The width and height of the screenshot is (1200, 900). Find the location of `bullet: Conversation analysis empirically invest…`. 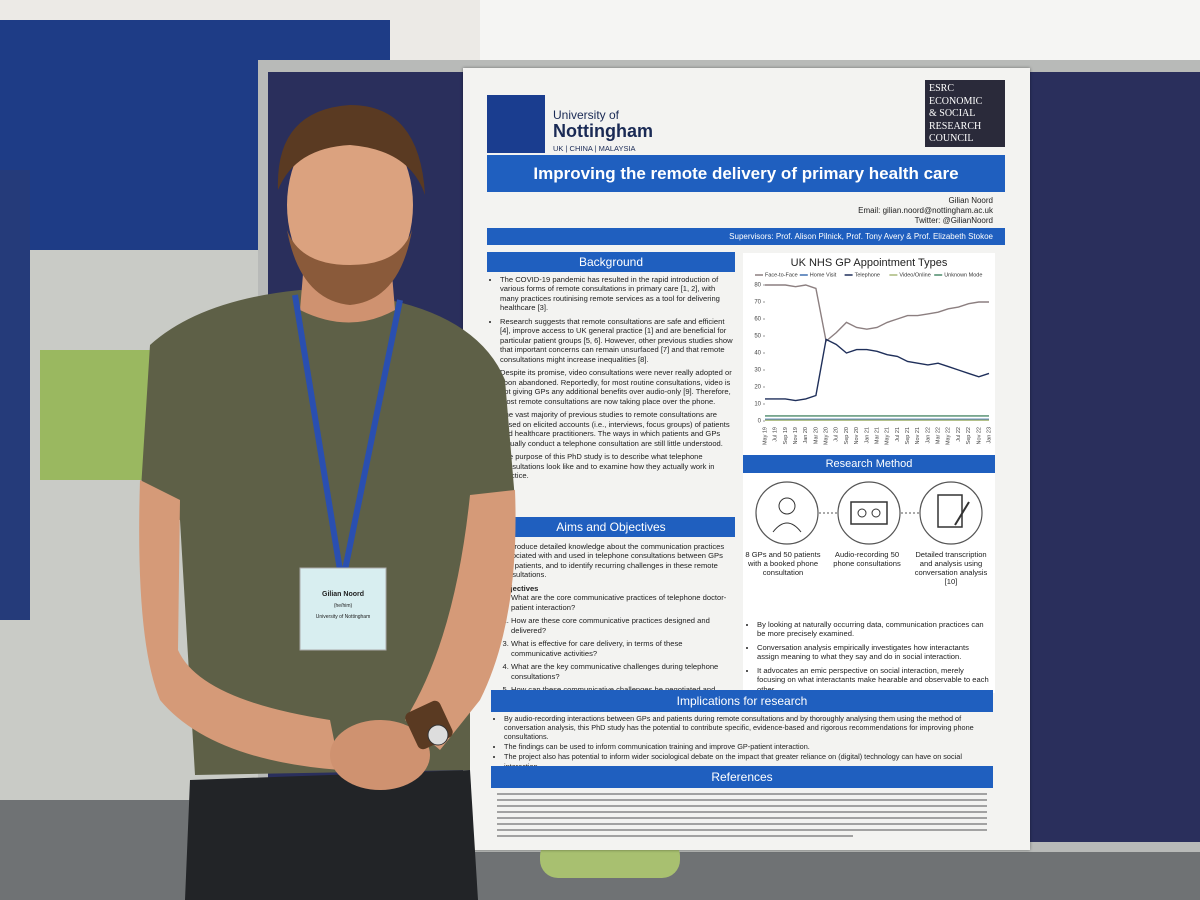

bullet: Conversation analysis empirically invest… is located at coordinates (873, 652).